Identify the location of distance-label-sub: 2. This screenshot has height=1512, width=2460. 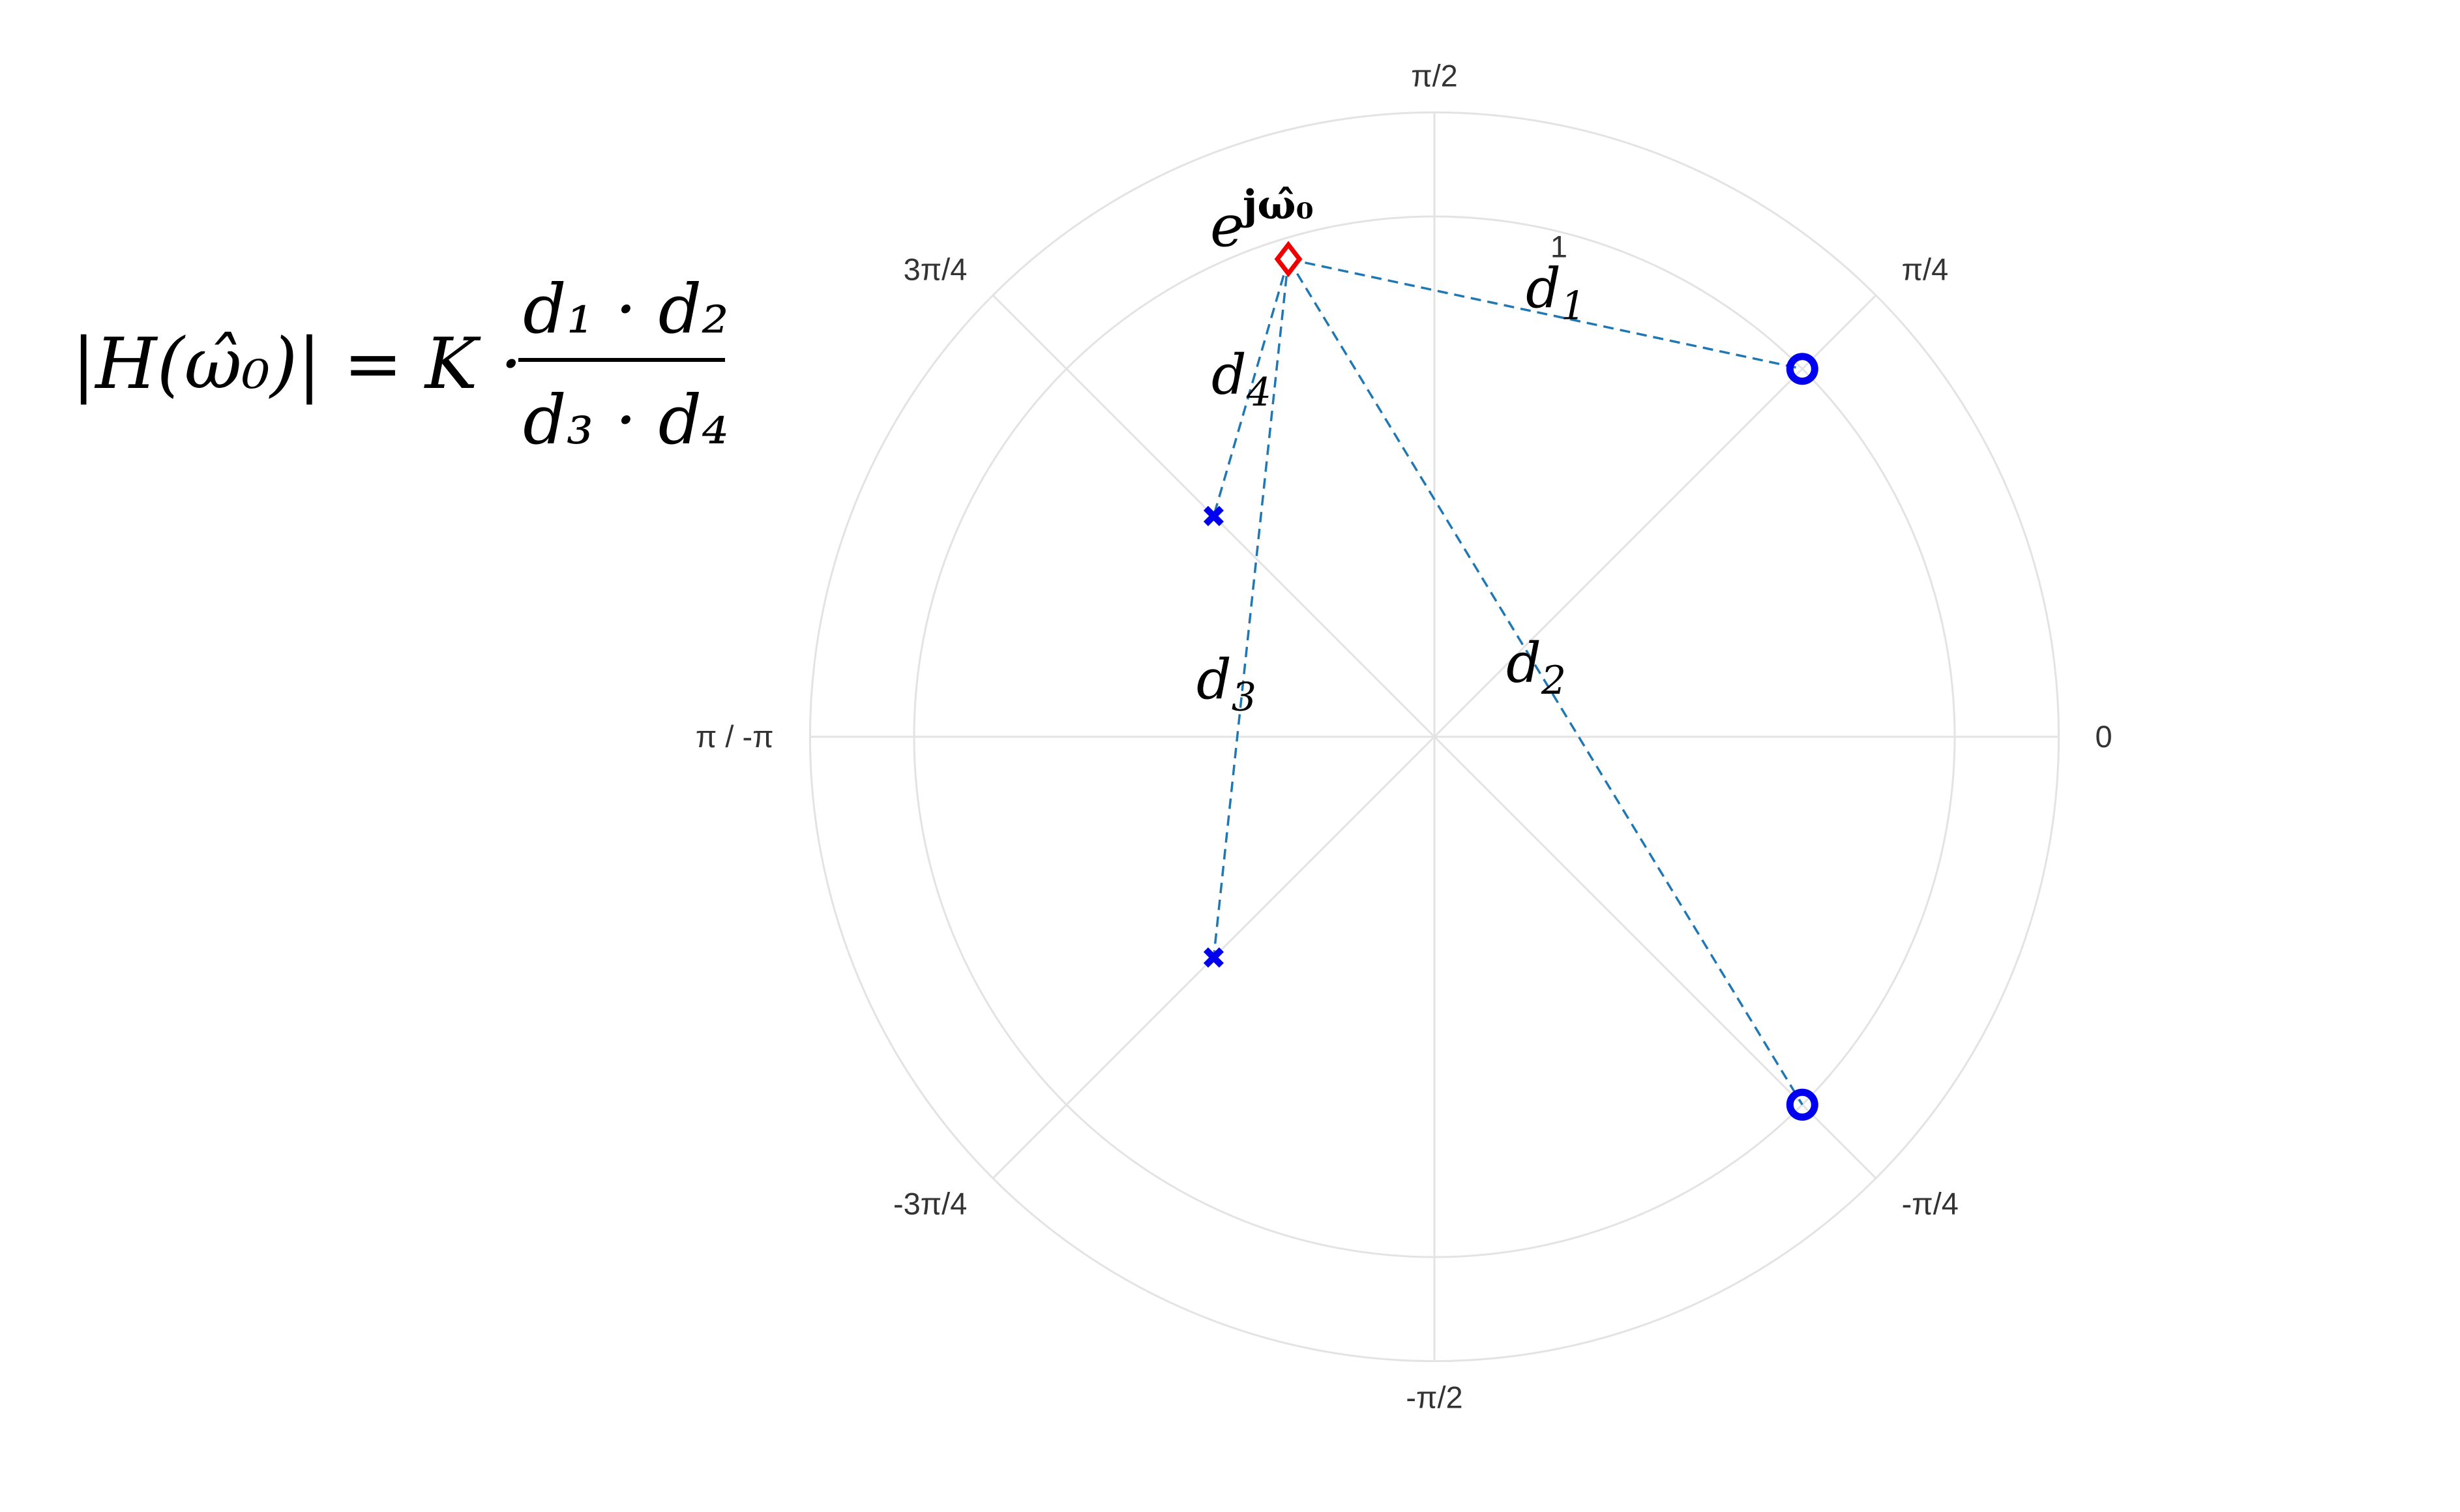
(1553, 681).